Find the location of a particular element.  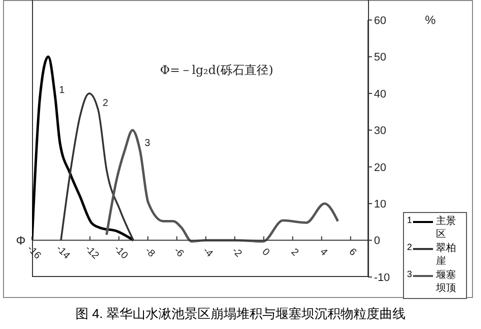

y-tick-label: 40 is located at coordinates (380, 94).